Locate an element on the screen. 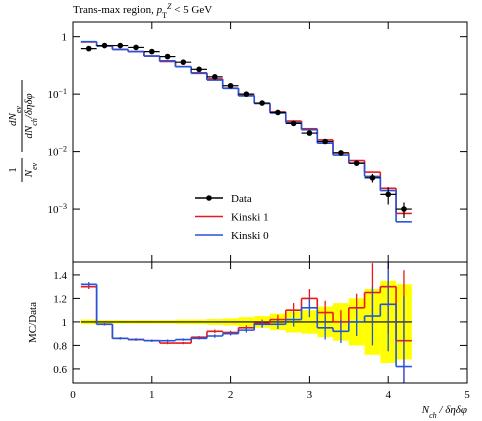  y-label-num2: dNev is located at coordinates (15, 116).